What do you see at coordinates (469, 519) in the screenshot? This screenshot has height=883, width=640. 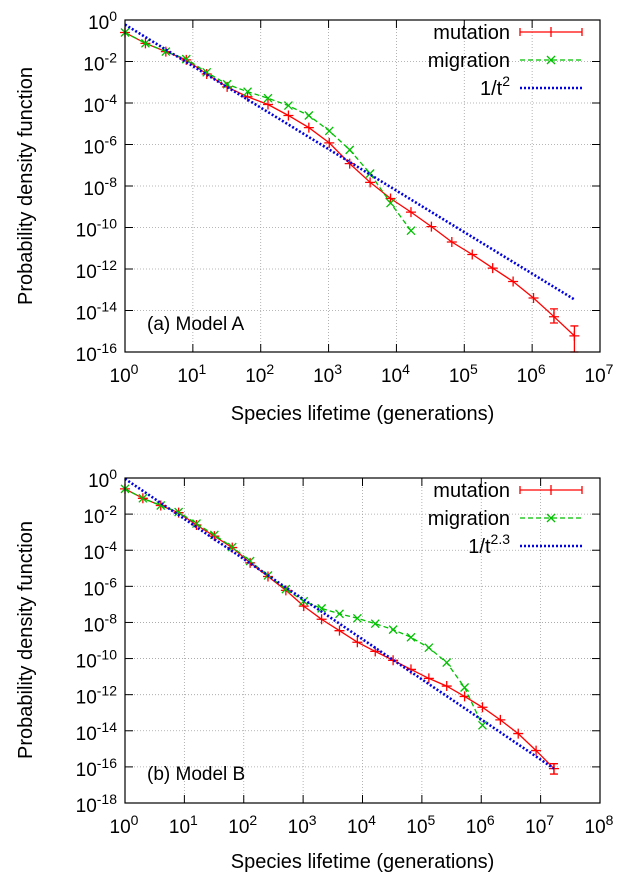 I see `legend-label: migration` at bounding box center [469, 519].